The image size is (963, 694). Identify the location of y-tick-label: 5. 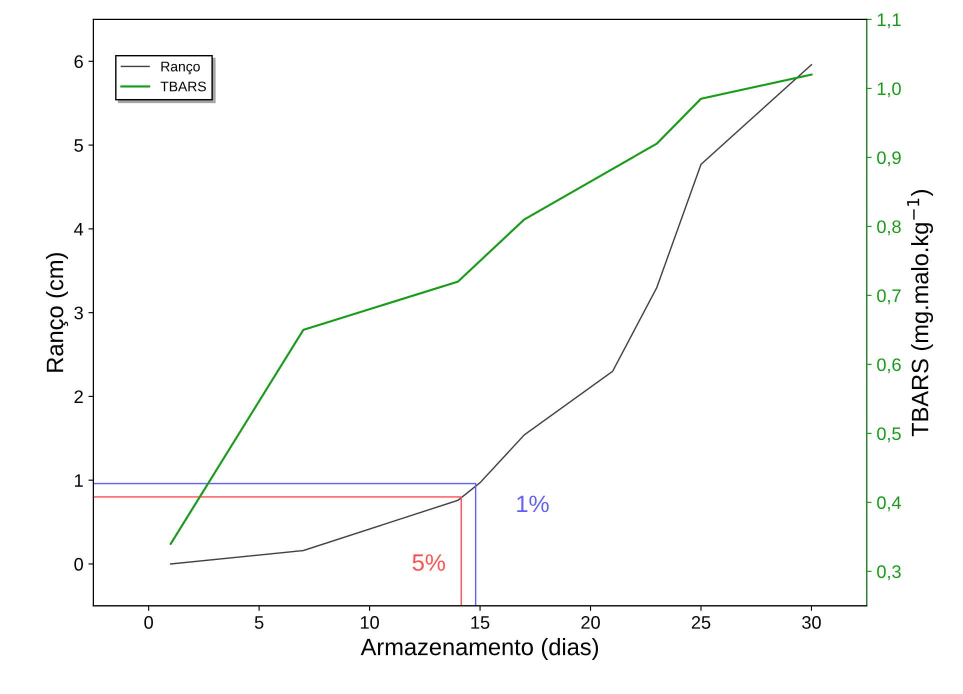
(78, 145).